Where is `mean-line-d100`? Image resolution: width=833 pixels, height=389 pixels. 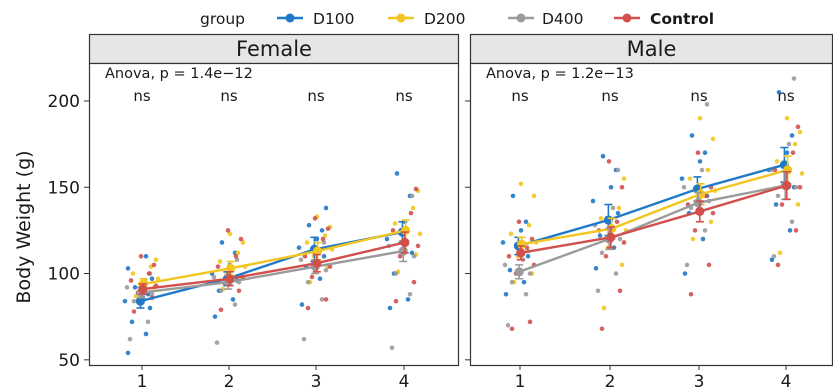
mean-line-d100 is located at coordinates (651, 205).